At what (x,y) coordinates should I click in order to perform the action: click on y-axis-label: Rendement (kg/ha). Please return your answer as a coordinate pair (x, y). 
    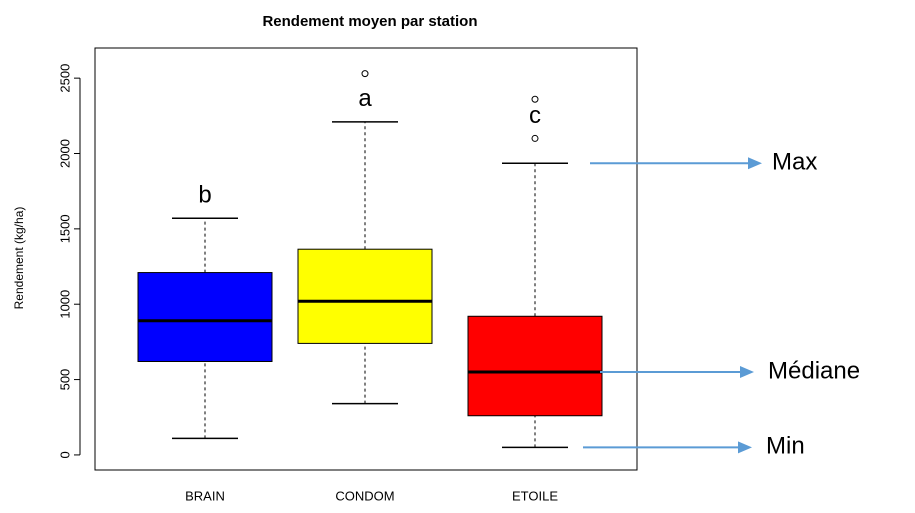
    Looking at the image, I should click on (19, 258).